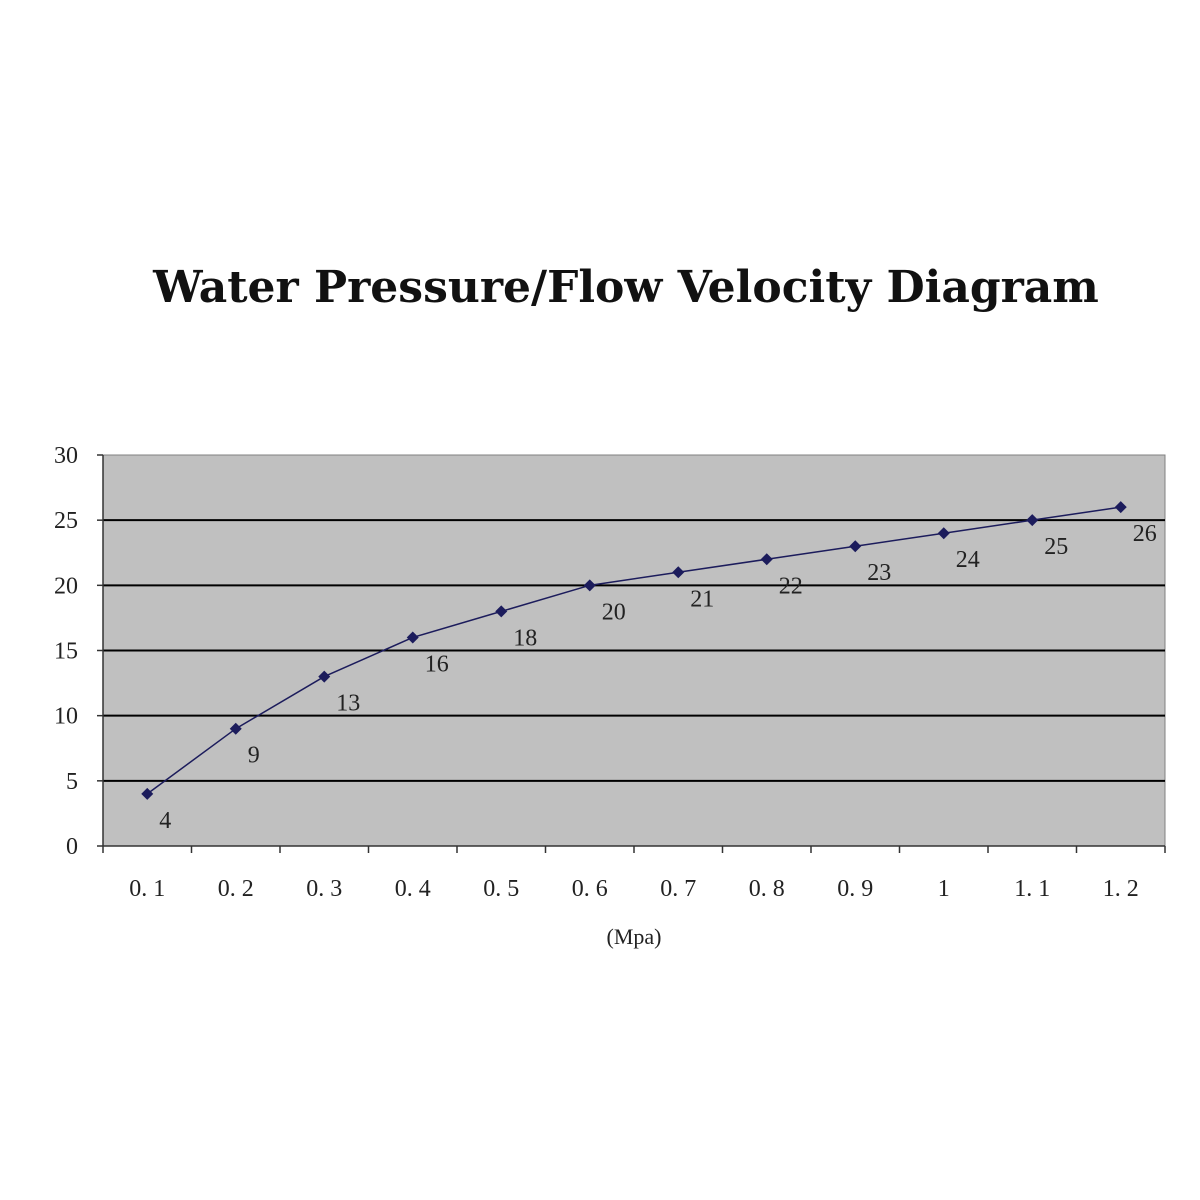 The height and width of the screenshot is (1200, 1200). What do you see at coordinates (968, 560) in the screenshot?
I see `data-label: 24` at bounding box center [968, 560].